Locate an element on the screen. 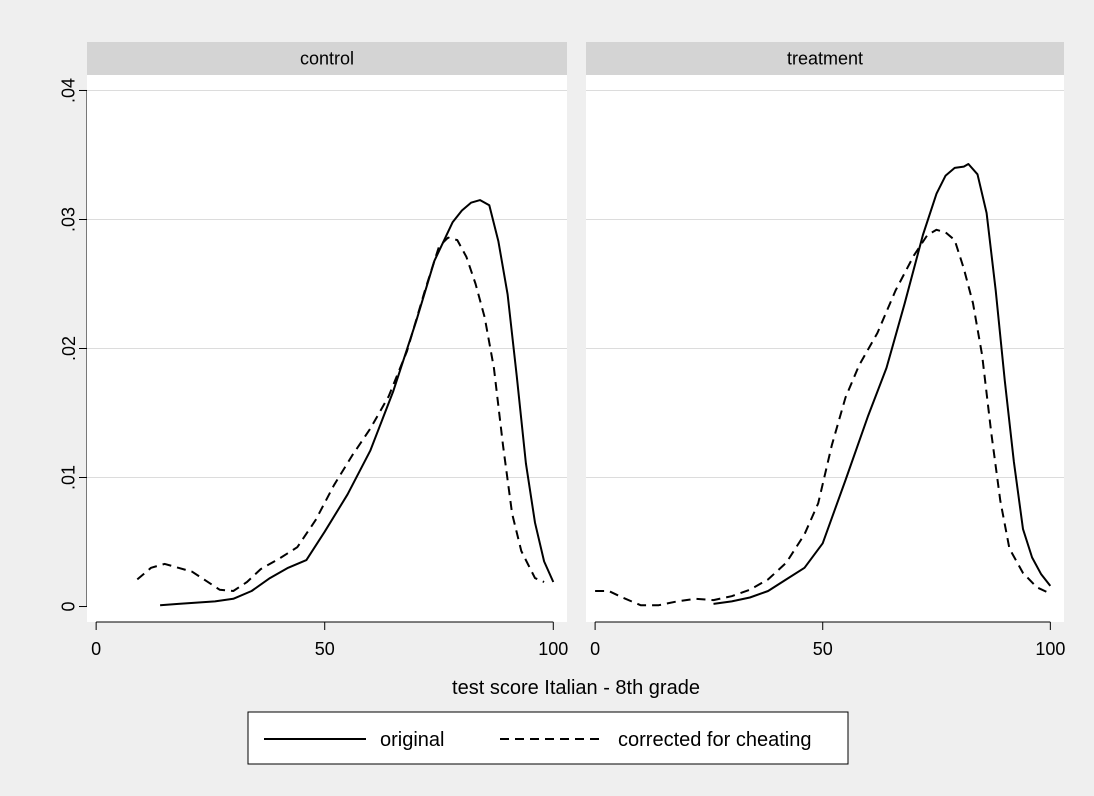 This screenshot has height=796, width=1094. legend: original corrected for cheating is located at coordinates (548, 738).